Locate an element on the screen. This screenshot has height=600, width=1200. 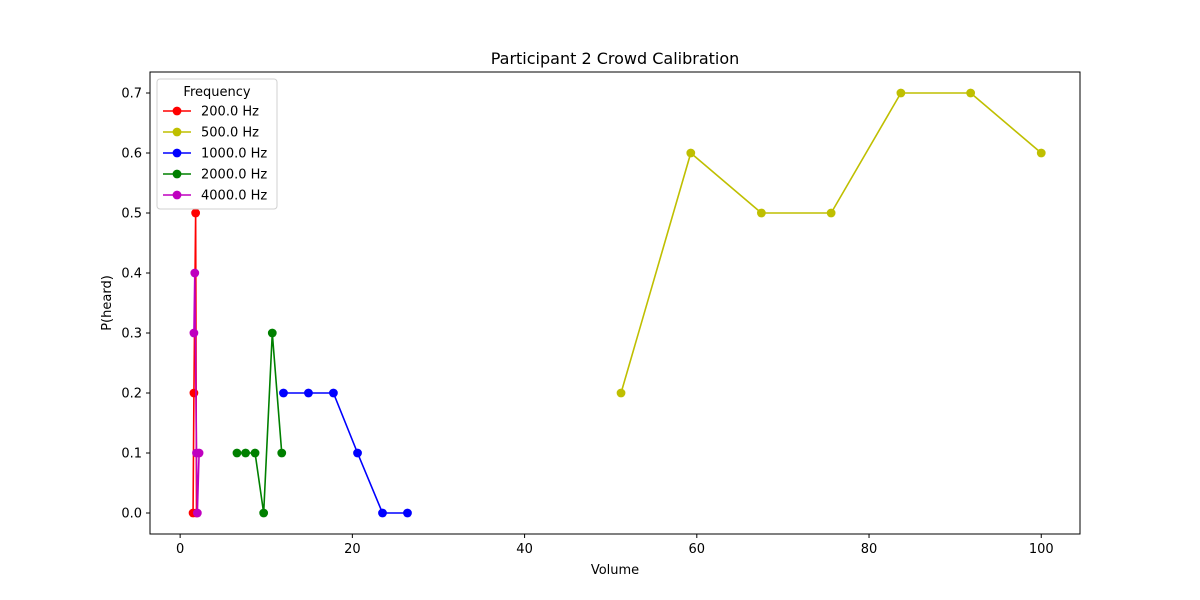
series-1000-0-hz is located at coordinates (345, 453).